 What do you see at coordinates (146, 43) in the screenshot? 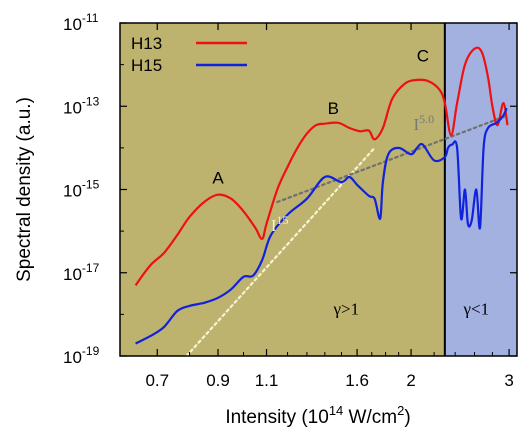
I see `legend-label-H13: H13` at bounding box center [146, 43].